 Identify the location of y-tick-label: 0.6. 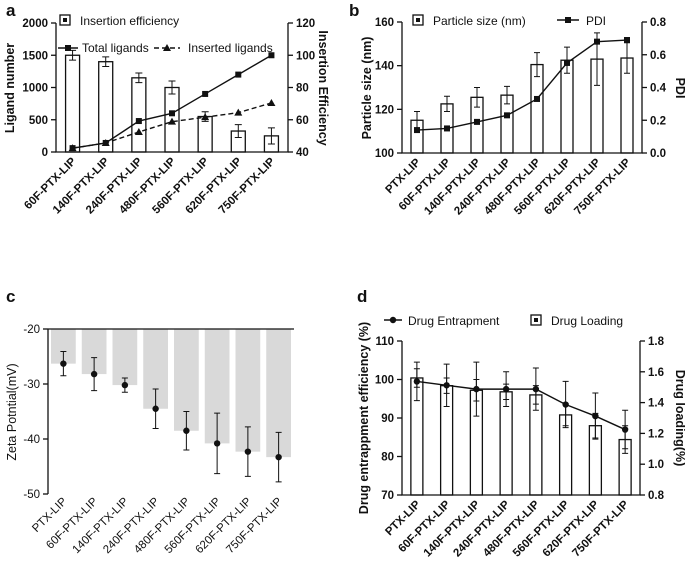
(658, 56).